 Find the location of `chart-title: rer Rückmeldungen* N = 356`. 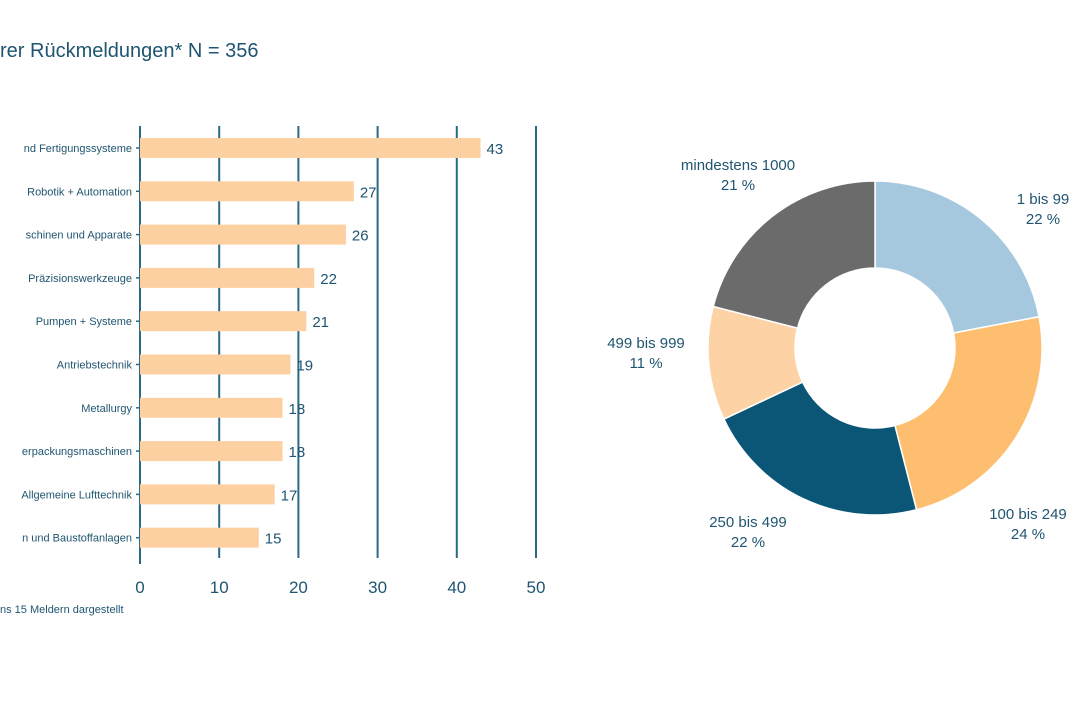

chart-title: rer Rückmeldungen* N = 356 is located at coordinates (129, 51).